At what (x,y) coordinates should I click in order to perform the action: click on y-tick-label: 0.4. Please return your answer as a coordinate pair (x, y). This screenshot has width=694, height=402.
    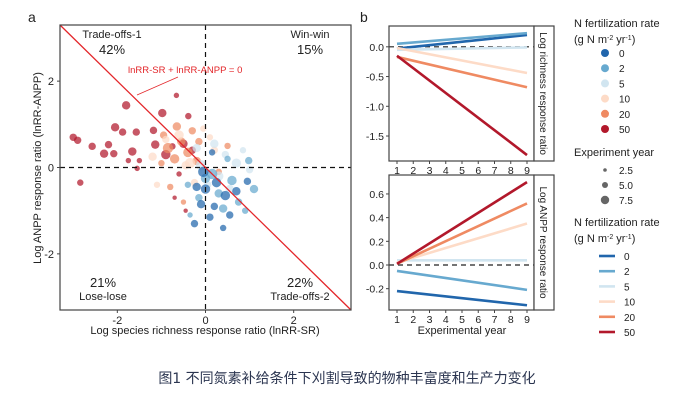
    Looking at the image, I should click on (376, 219).